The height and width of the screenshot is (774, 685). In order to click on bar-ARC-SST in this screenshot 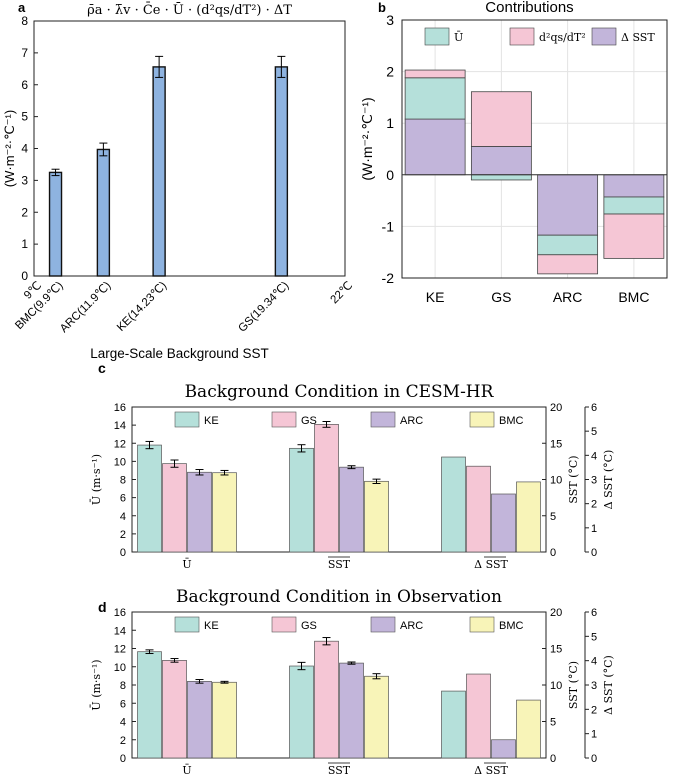, I will do `click(351, 710)`.